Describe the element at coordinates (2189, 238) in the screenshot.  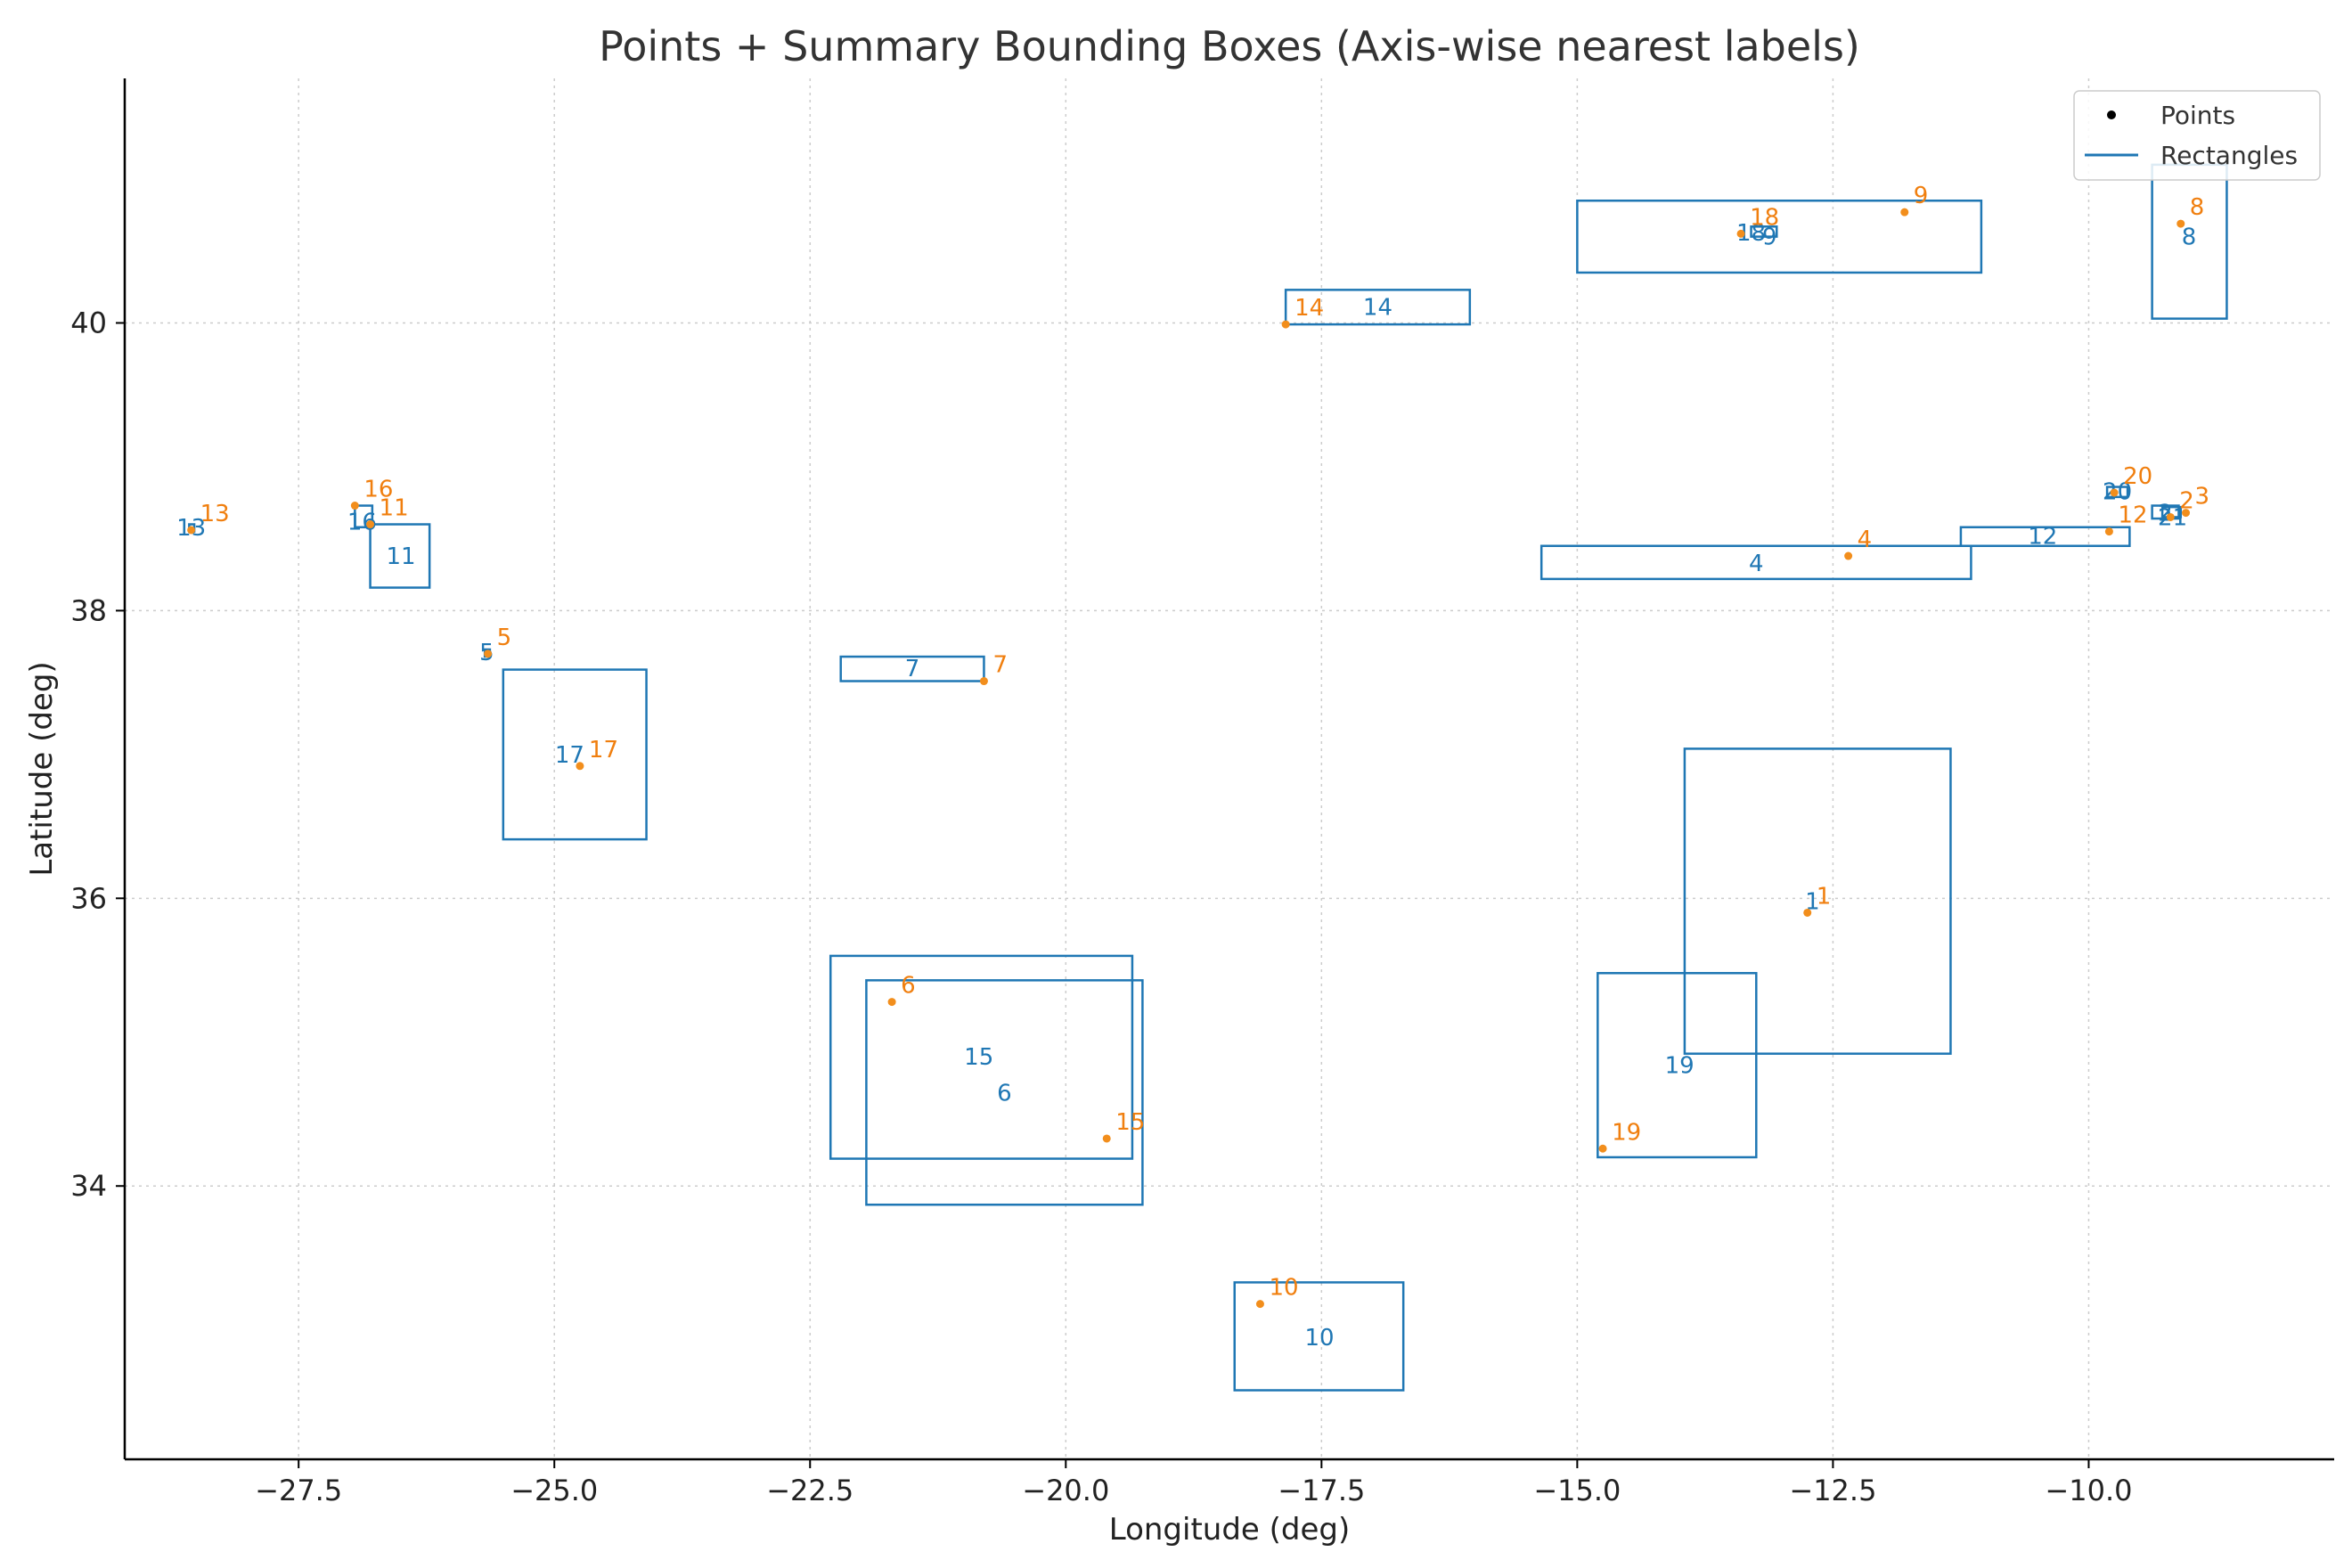
I see `rectangle-label-8: 8` at that location.